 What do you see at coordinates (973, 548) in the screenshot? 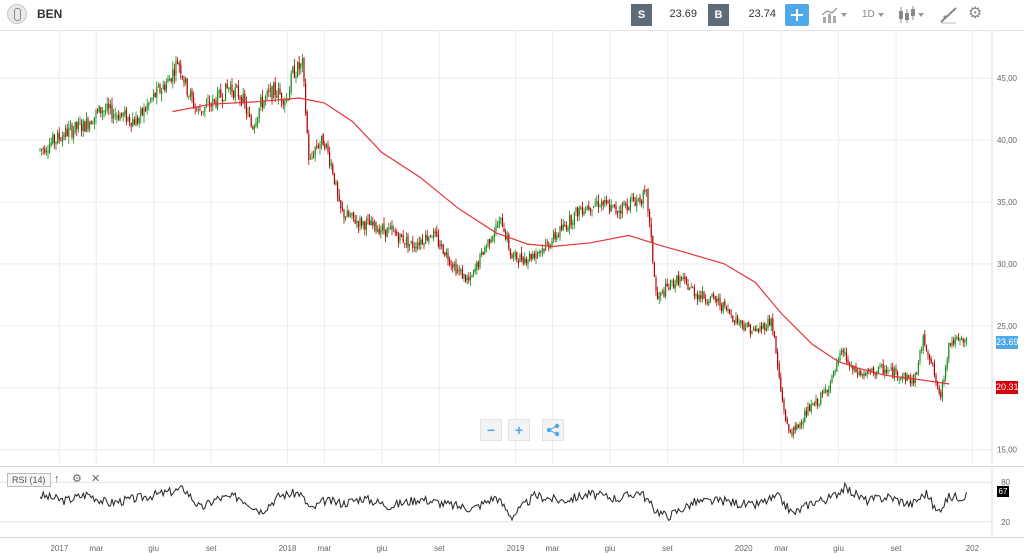
I see `x-tick-label-16: 202` at bounding box center [973, 548].